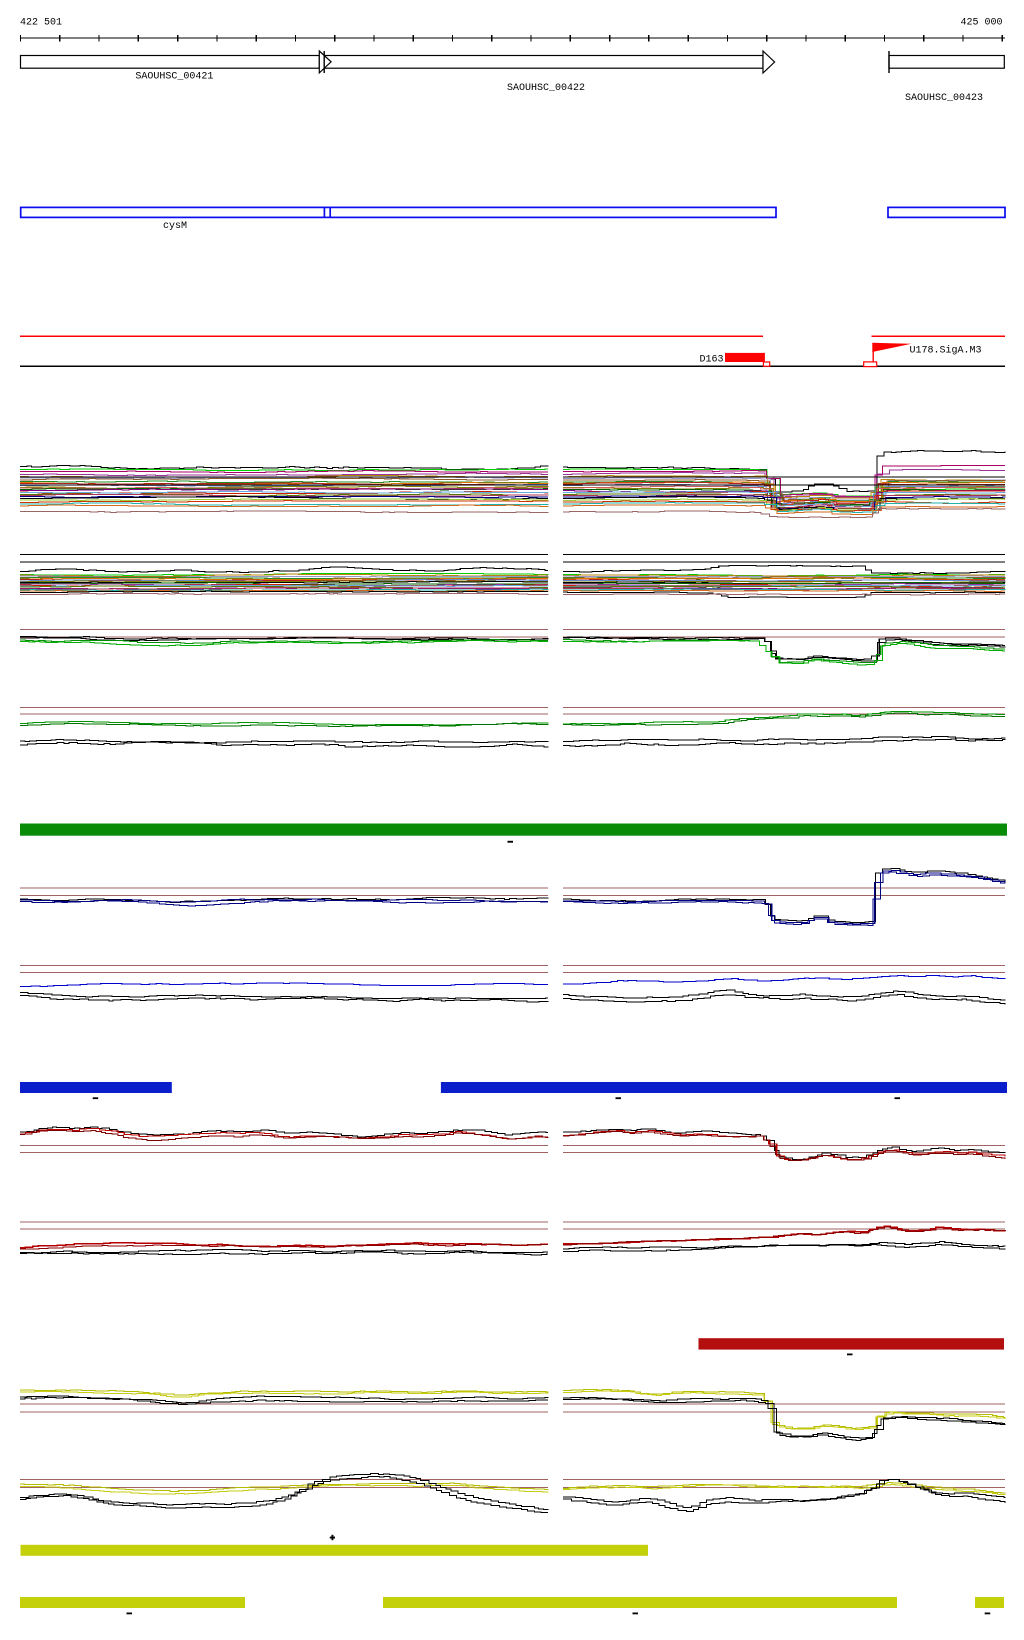 Image resolution: width=1024 pixels, height=1640 pixels. What do you see at coordinates (712, 360) in the screenshot?
I see `svg-text: D163` at bounding box center [712, 360].